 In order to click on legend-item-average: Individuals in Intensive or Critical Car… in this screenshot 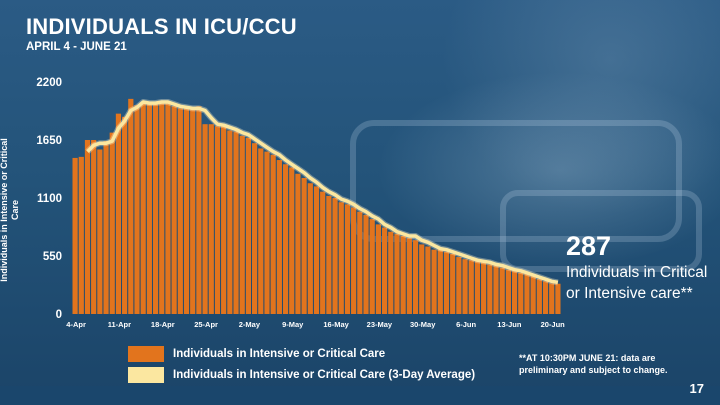, I will do `click(301, 374)`.